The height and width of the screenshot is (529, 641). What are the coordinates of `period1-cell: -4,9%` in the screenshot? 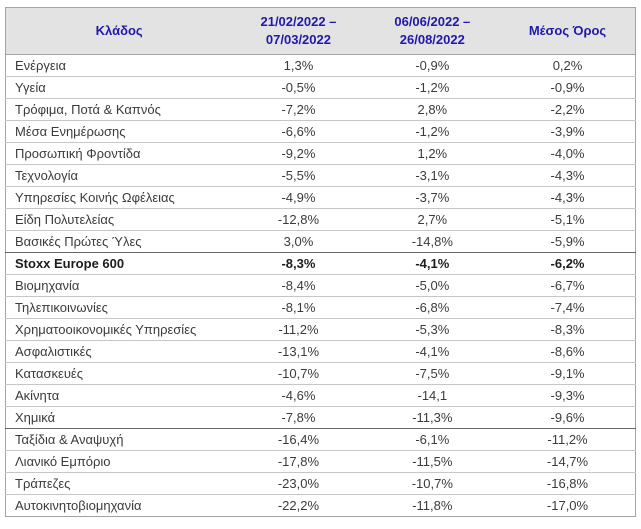 It's located at (298, 197).